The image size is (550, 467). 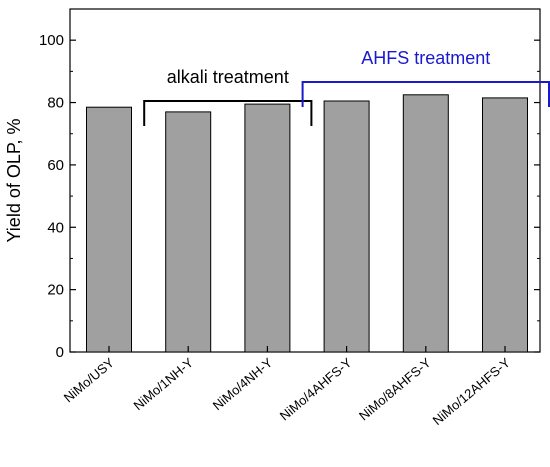 What do you see at coordinates (243, 384) in the screenshot?
I see `x-category-label: NiMo/4NH-Y` at bounding box center [243, 384].